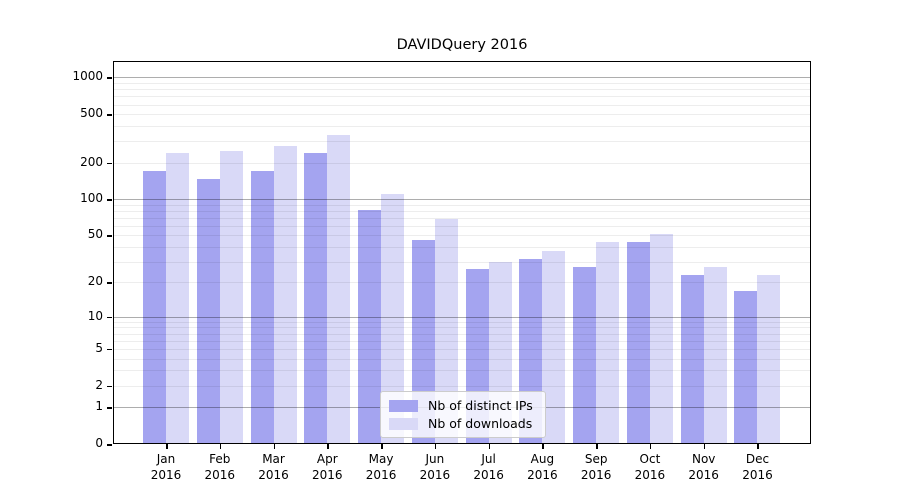  I want to click on legend: Nb of distinct IPs Nb of downloads, so click(463, 414).